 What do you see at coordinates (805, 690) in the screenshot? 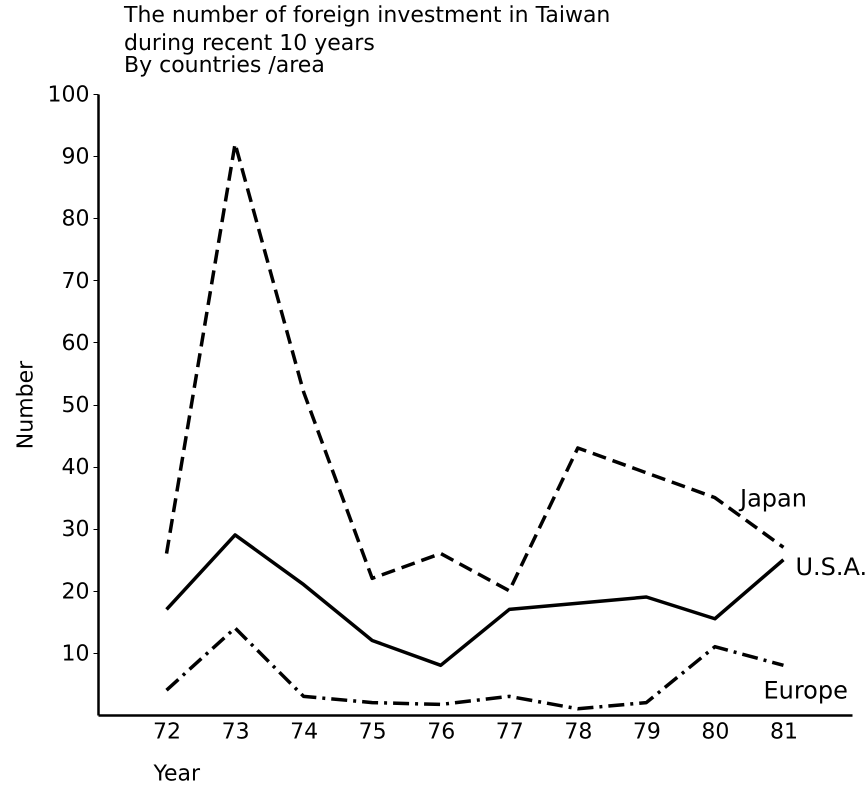
I see `series-label: Europe` at bounding box center [805, 690].